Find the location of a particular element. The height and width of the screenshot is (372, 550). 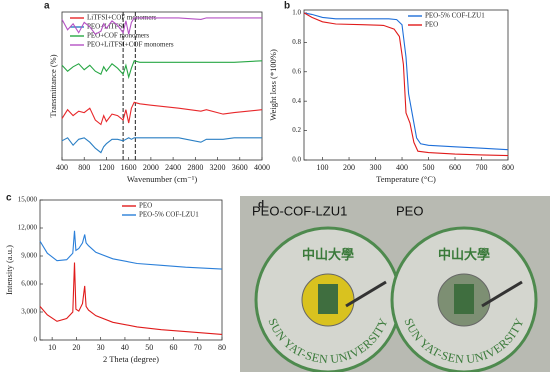

y-tick-label: 0.0 is located at coordinates (296, 160).